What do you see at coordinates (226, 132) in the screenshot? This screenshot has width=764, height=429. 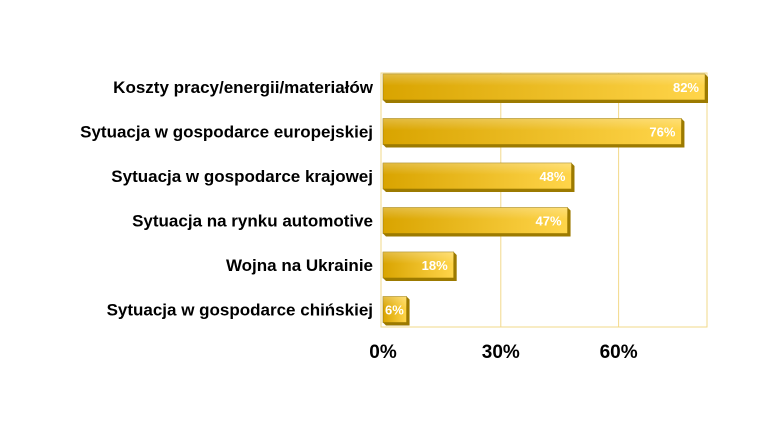 I see `category-label: Sytuacja w gospodarce europejskiej` at bounding box center [226, 132].